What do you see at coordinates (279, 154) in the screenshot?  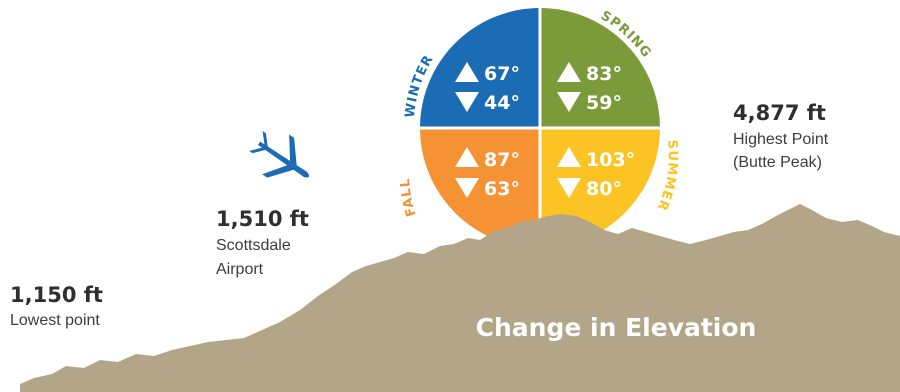 I see `airplane-icon` at bounding box center [279, 154].